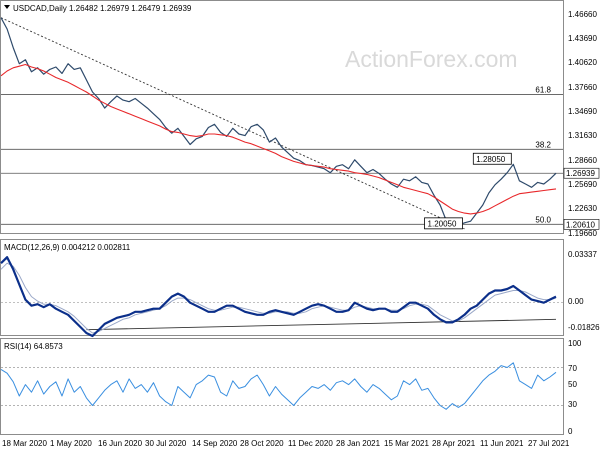 This screenshot has height=450, width=600. I want to click on x-tick-label: 28 Oct 2020, so click(262, 443).